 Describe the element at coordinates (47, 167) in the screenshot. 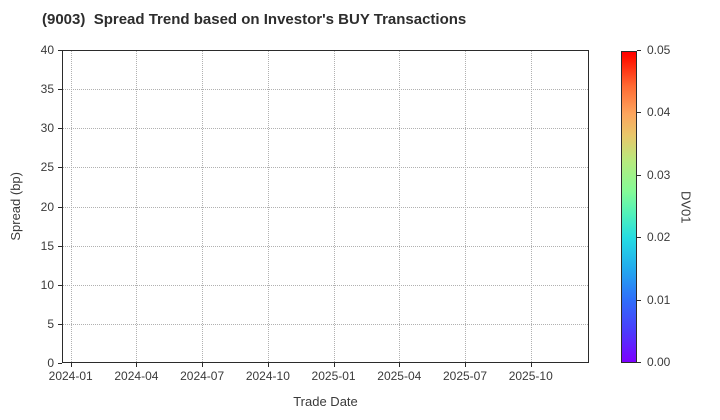

I see `y-tick-label: 25` at that location.